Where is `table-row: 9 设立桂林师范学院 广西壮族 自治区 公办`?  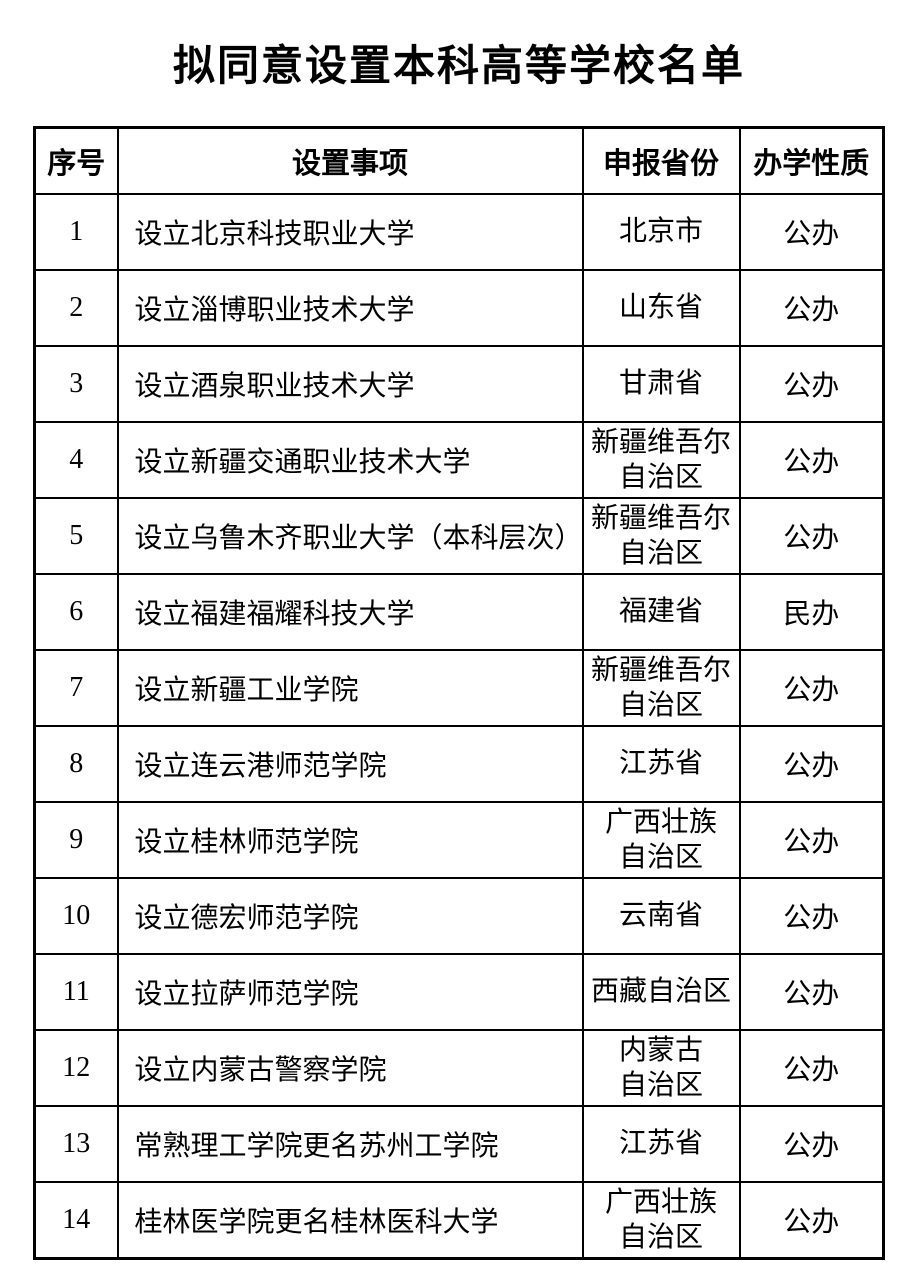
table-row: 9 设立桂林师范学院 广西壮族 自治区 公办 is located at coordinates (459, 840).